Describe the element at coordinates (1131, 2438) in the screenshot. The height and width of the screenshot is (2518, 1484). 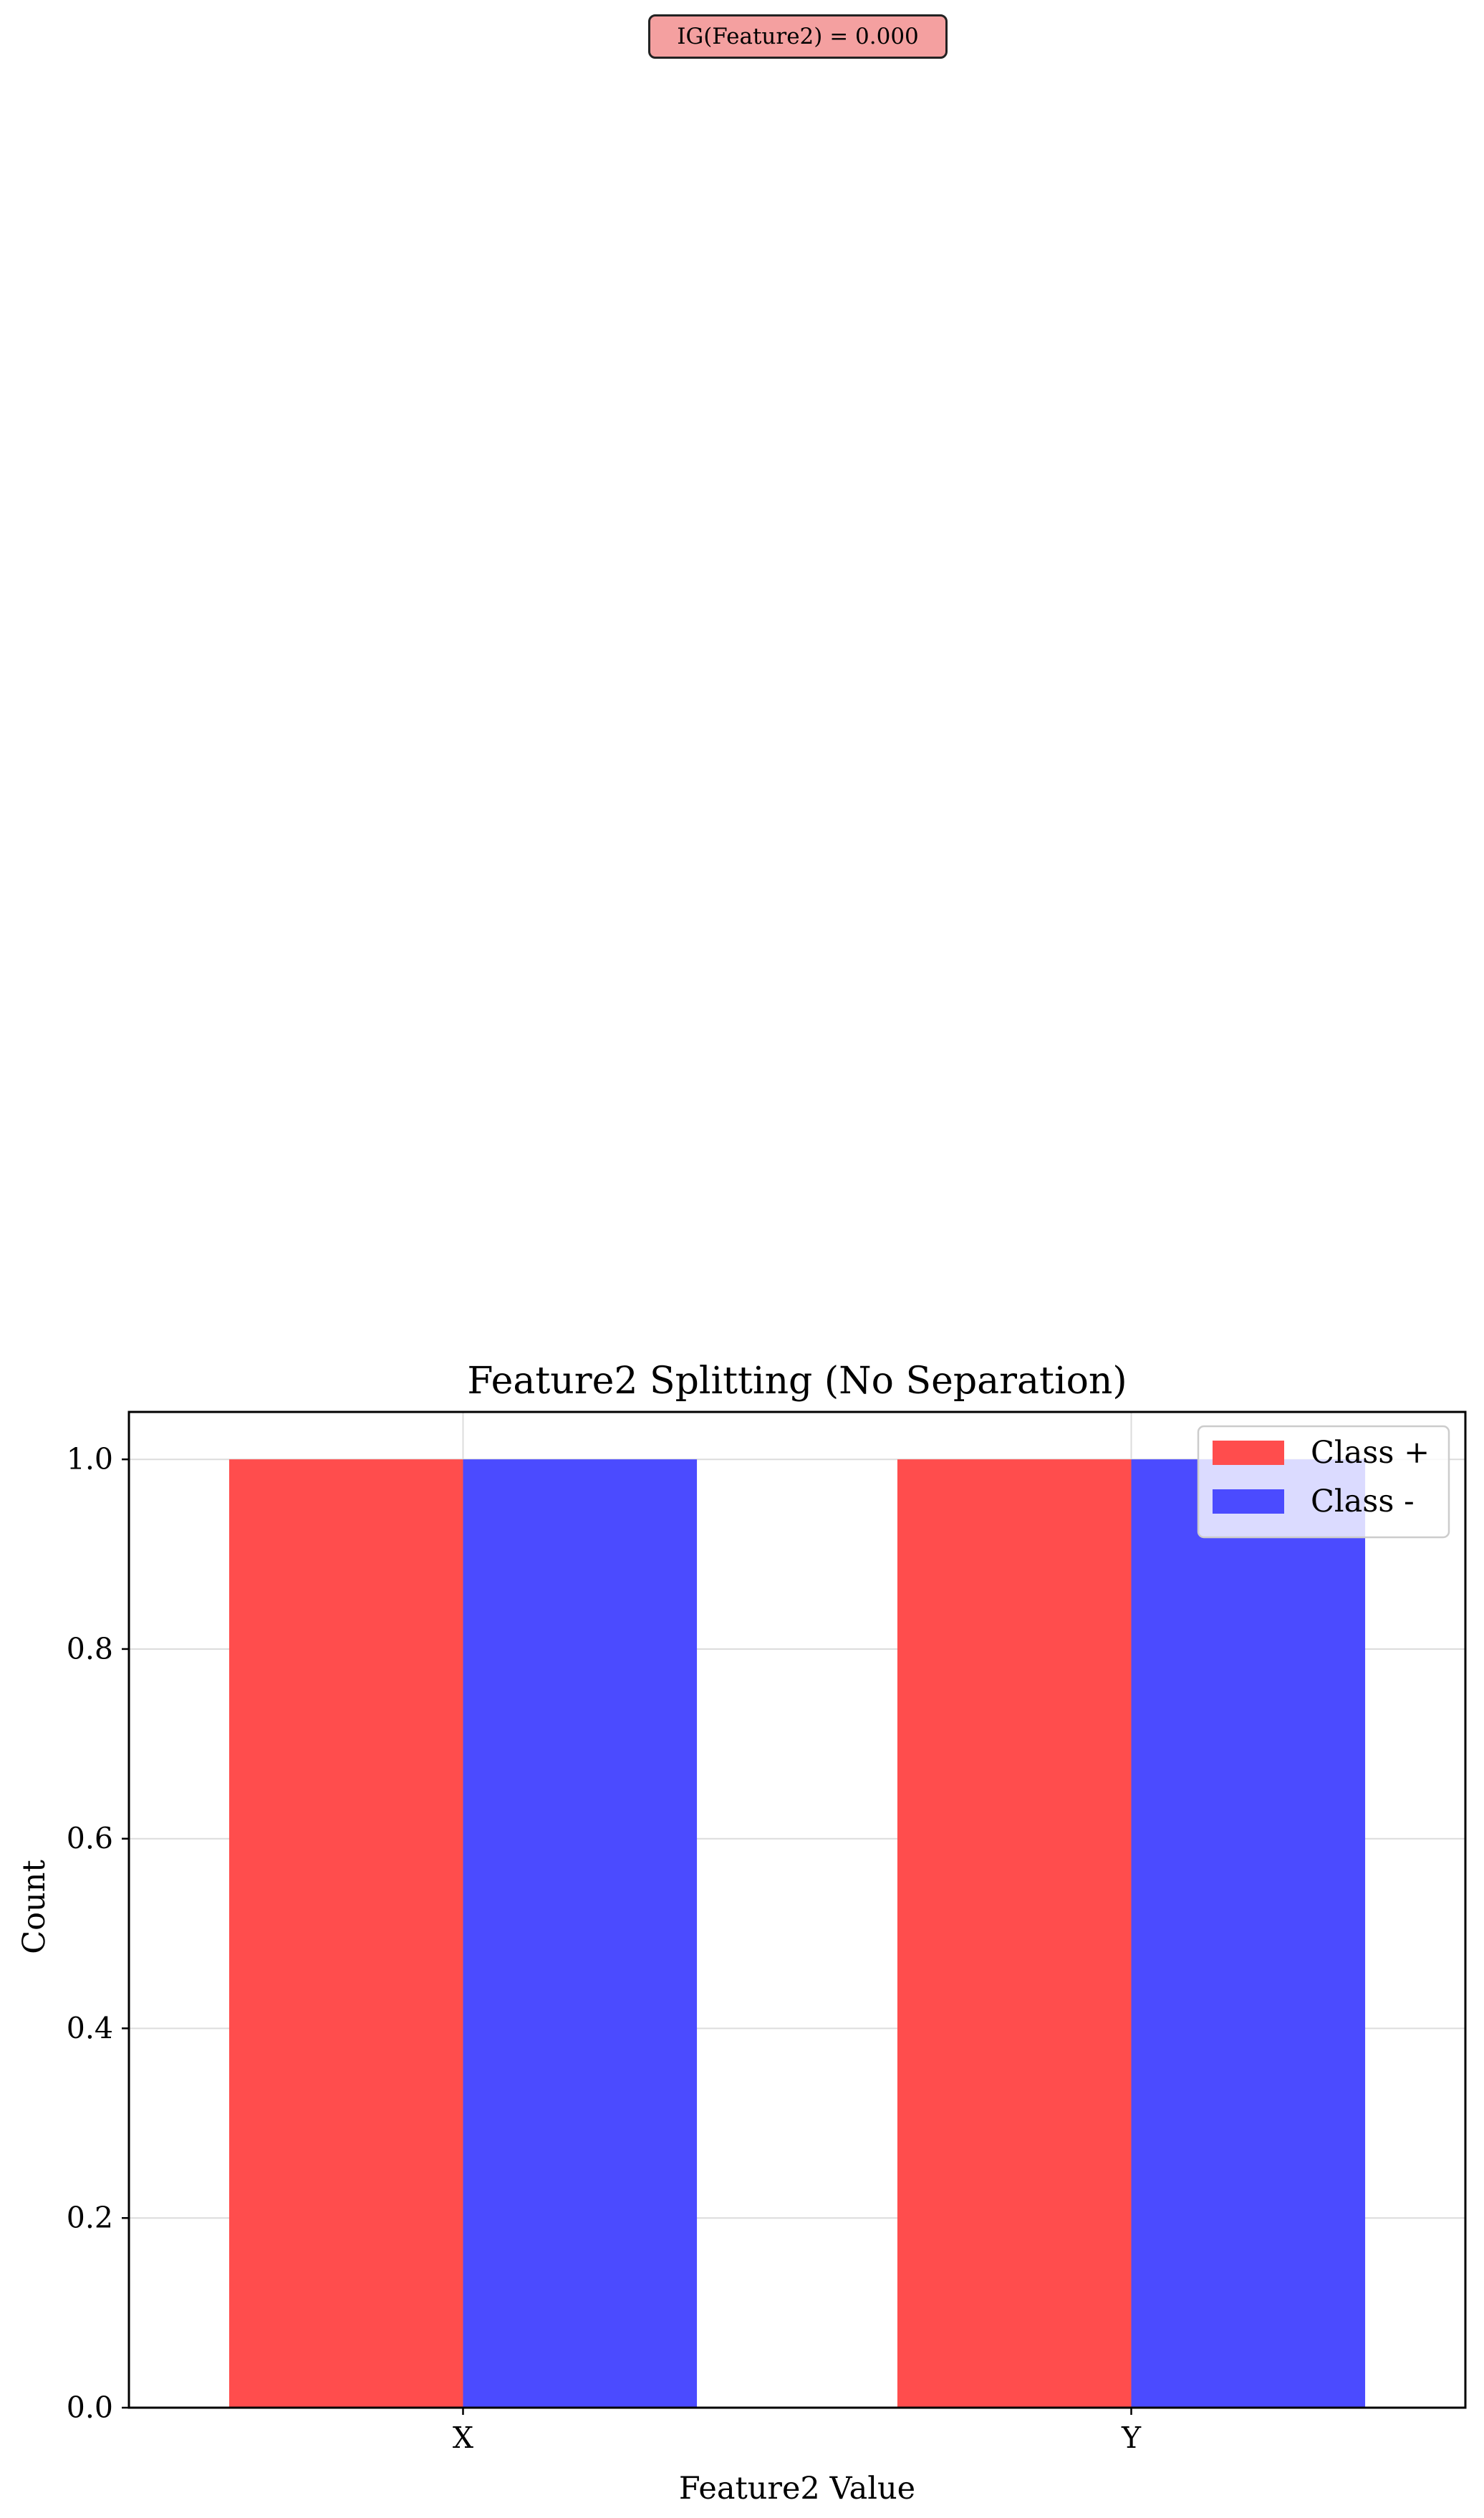
I see `x-tick-label: Y` at that location.